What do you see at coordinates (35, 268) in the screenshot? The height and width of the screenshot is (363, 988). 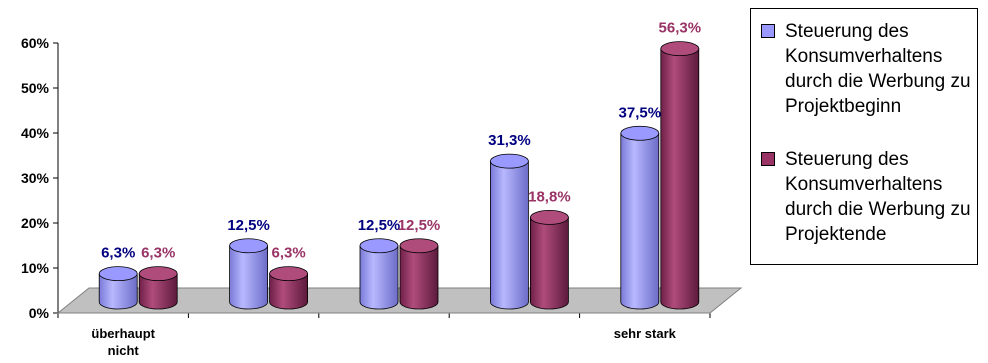 I see `y-tick-label: 10%` at bounding box center [35, 268].